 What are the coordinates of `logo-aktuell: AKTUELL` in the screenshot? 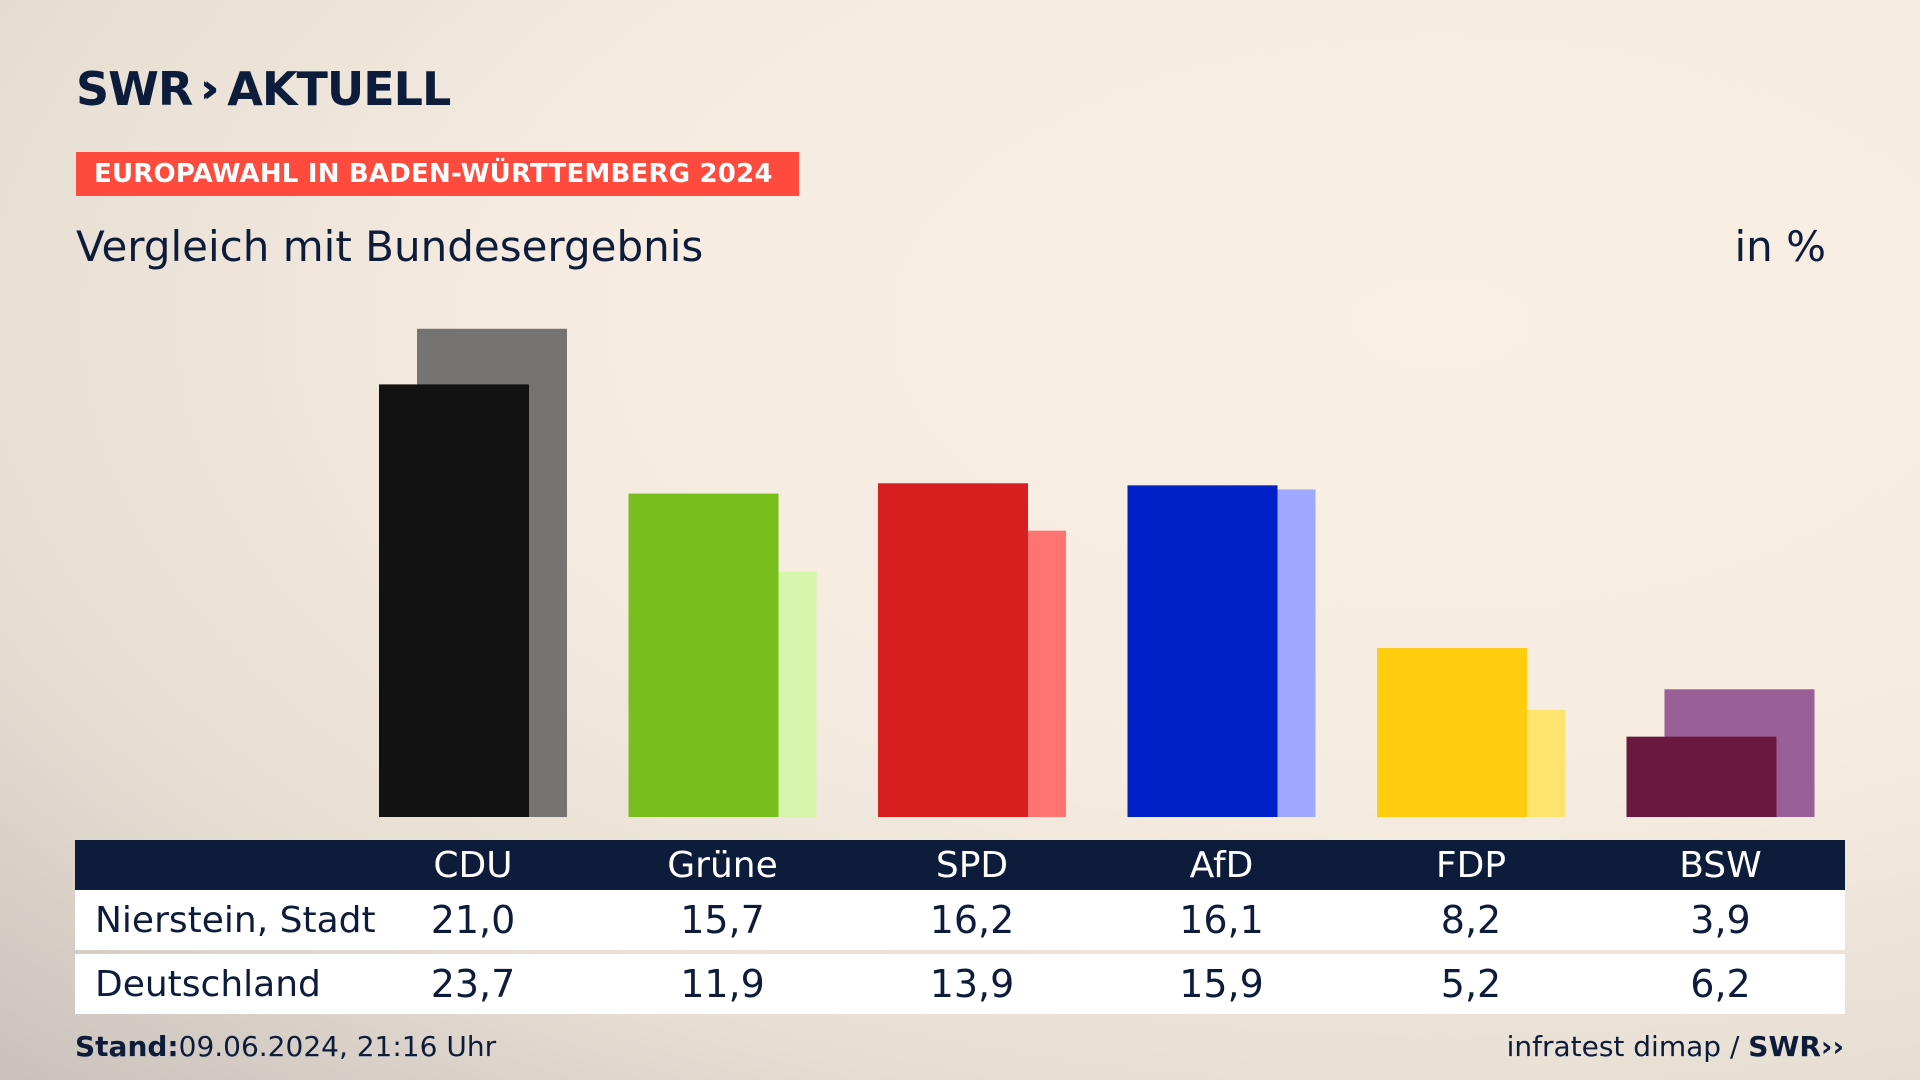 It's located at (339, 89).